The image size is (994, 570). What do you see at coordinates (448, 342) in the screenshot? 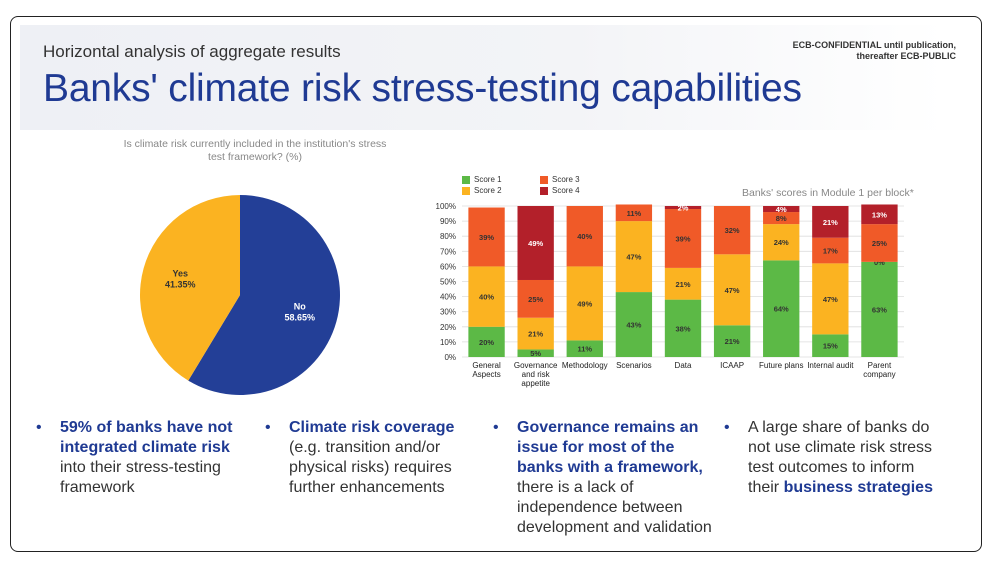
I see `y-tick-label: 10%` at bounding box center [448, 342].